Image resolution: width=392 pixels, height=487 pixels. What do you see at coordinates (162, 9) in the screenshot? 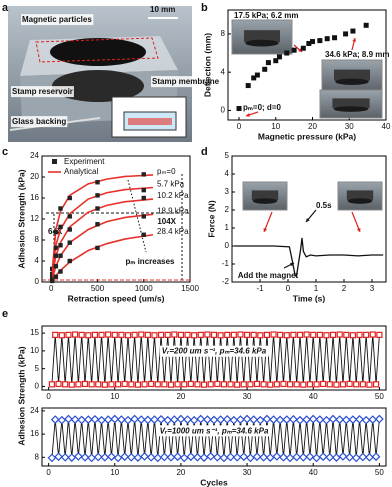
I see `photo-label: 10 mm` at bounding box center [162, 9].